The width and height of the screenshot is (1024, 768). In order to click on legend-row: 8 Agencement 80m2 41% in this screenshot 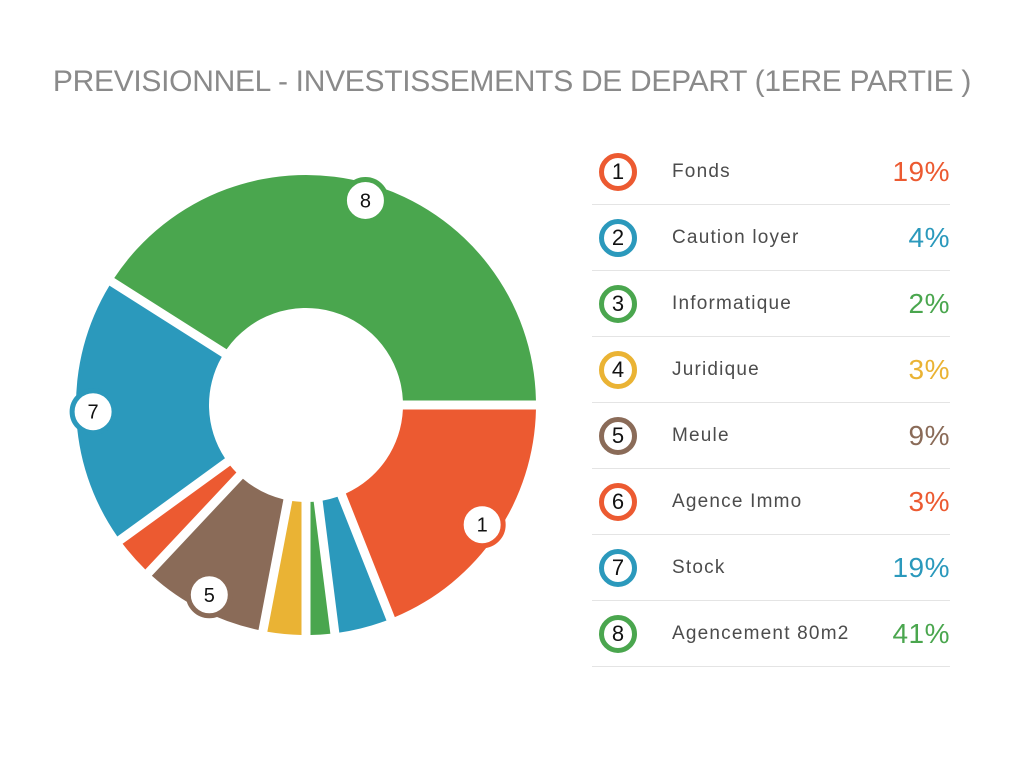, I will do `click(771, 634)`.